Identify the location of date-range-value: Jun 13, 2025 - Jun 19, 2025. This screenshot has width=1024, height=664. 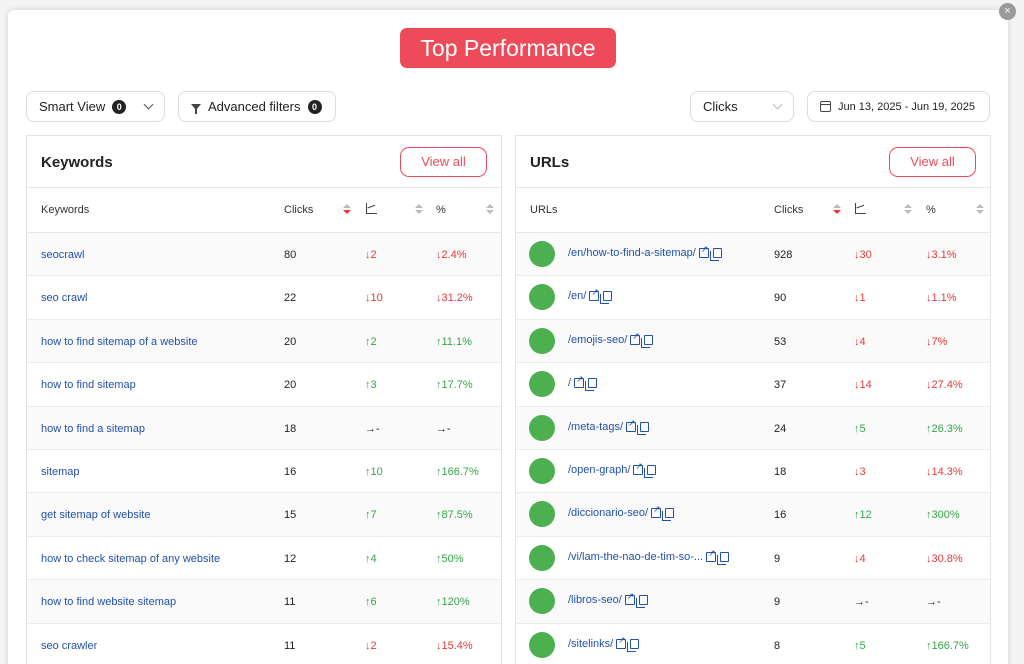
(906, 106).